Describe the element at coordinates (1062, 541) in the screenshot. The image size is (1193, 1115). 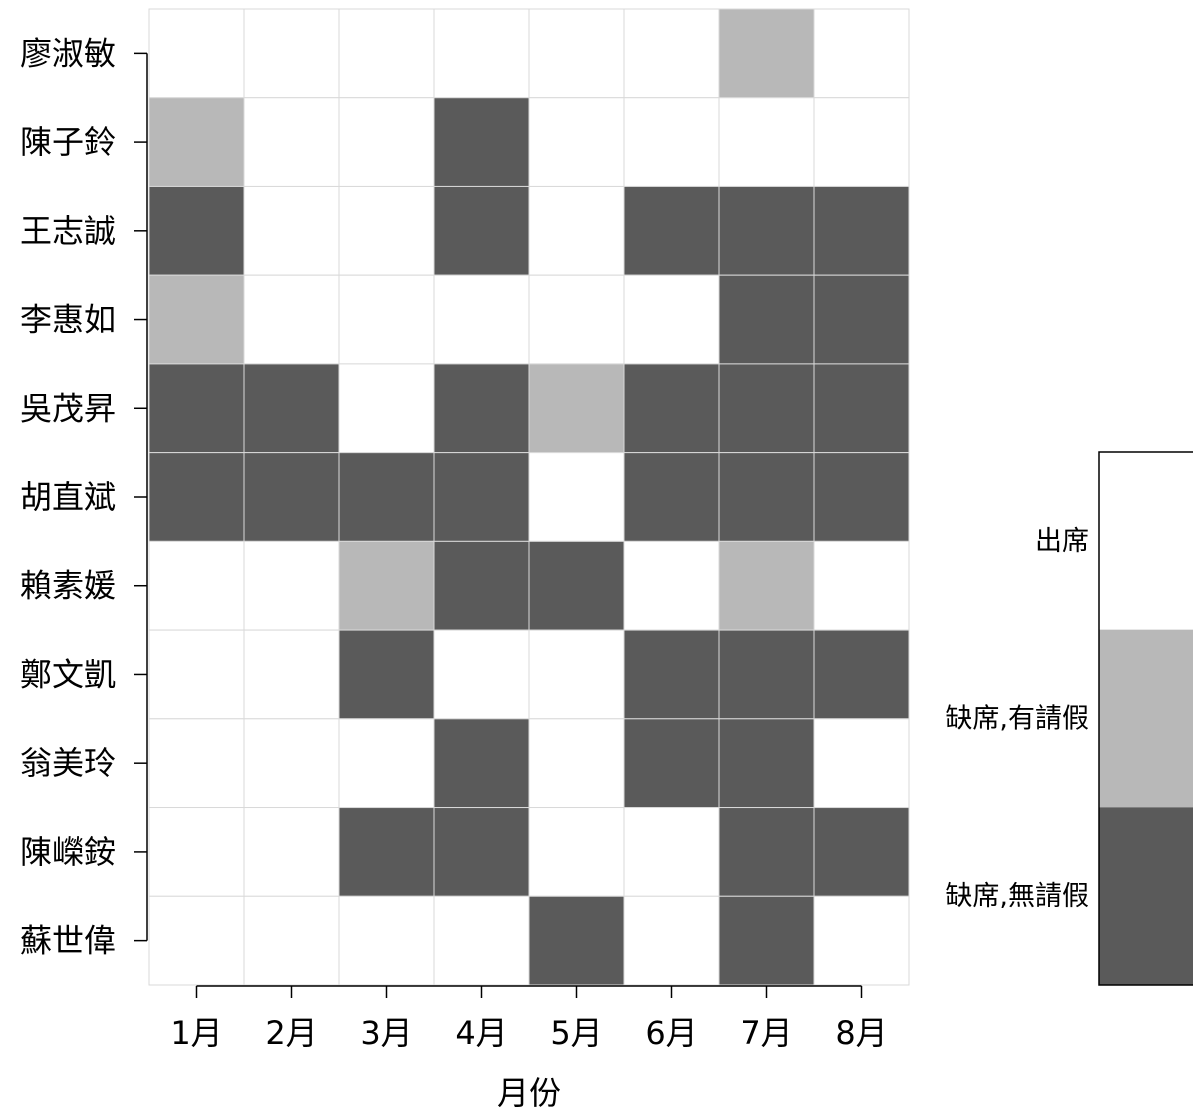
I see `legend-label: 出席` at that location.